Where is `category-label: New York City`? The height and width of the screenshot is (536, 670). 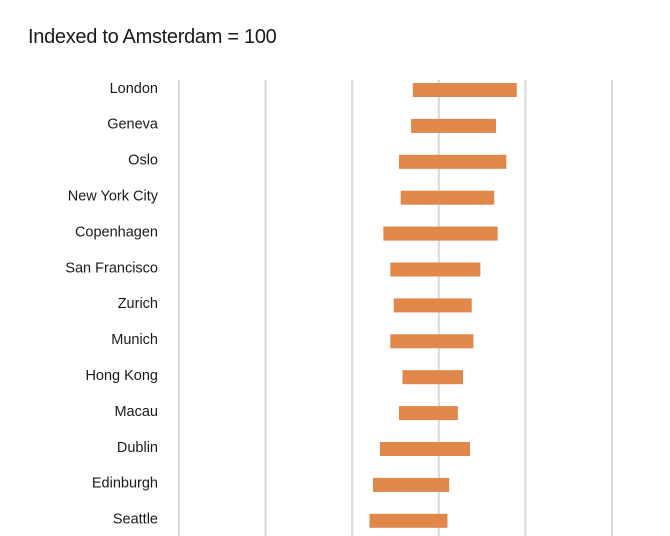 category-label: New York City is located at coordinates (113, 197).